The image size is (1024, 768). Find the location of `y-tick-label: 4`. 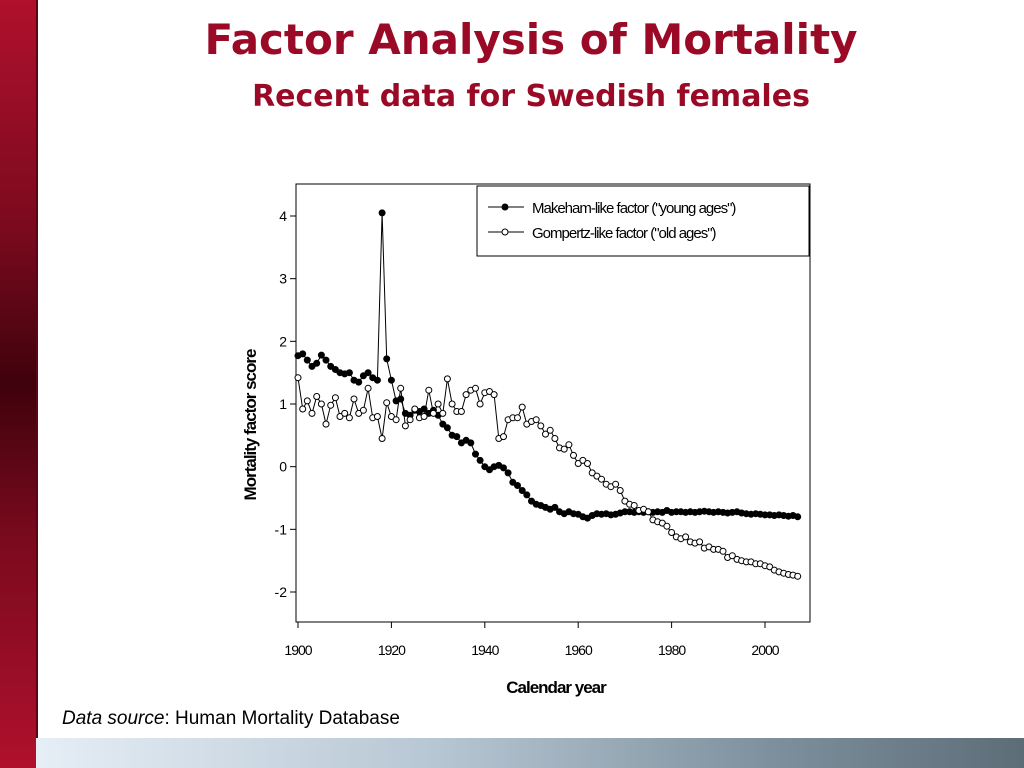

y-tick-label: 4 is located at coordinates (283, 216).